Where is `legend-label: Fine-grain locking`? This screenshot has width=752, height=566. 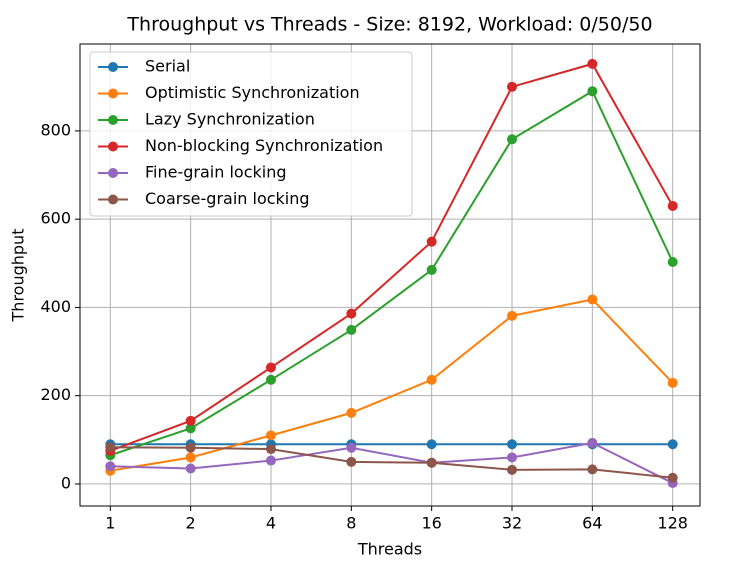
legend-label: Fine-grain locking is located at coordinates (216, 172).